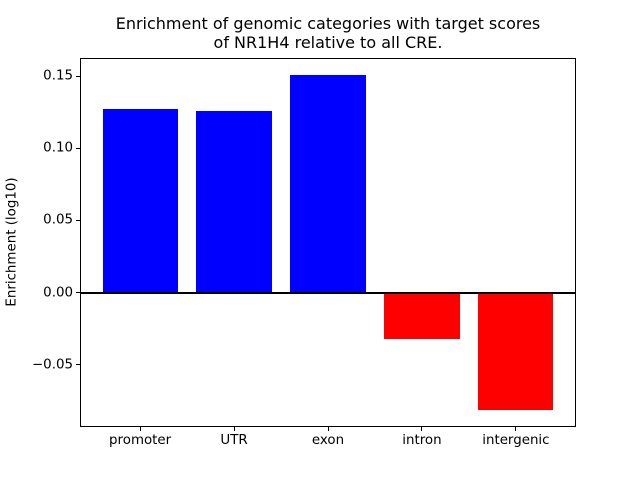  What do you see at coordinates (516, 440) in the screenshot?
I see `x-tick-label-intergenic: intergenic` at bounding box center [516, 440].